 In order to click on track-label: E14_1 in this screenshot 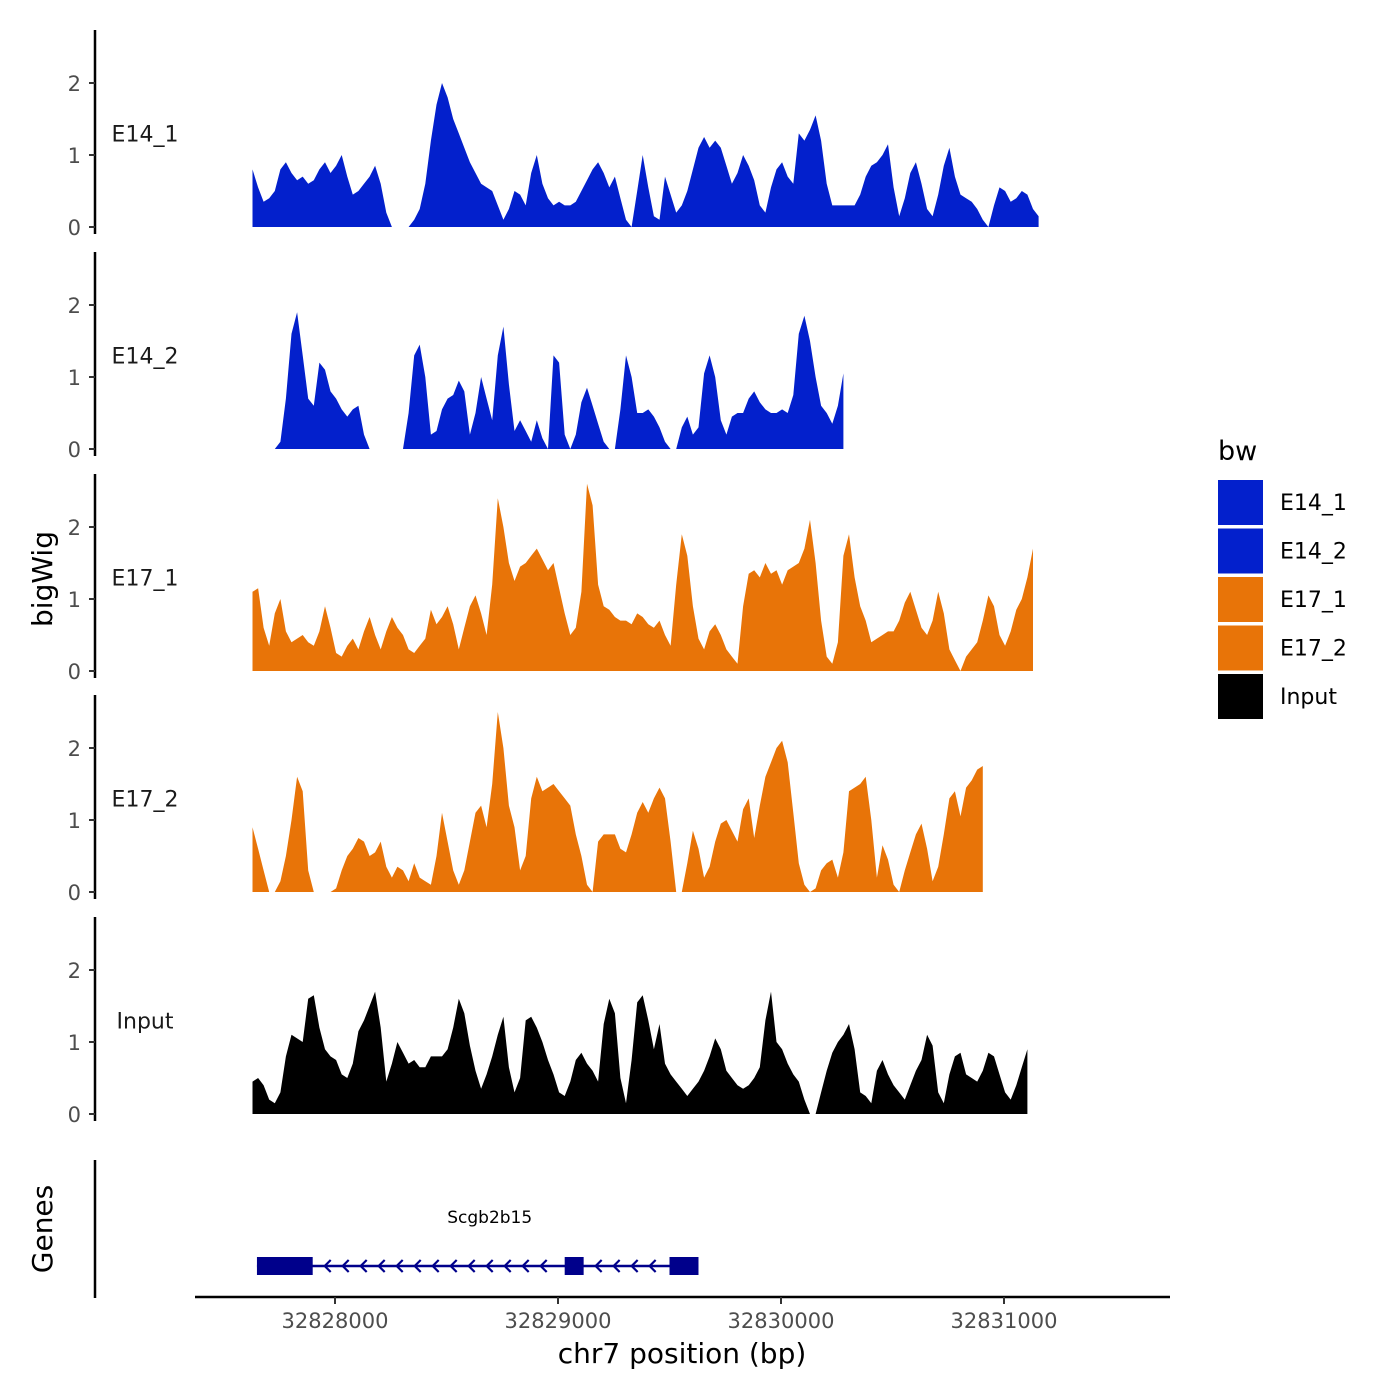, I will do `click(145, 134)`.